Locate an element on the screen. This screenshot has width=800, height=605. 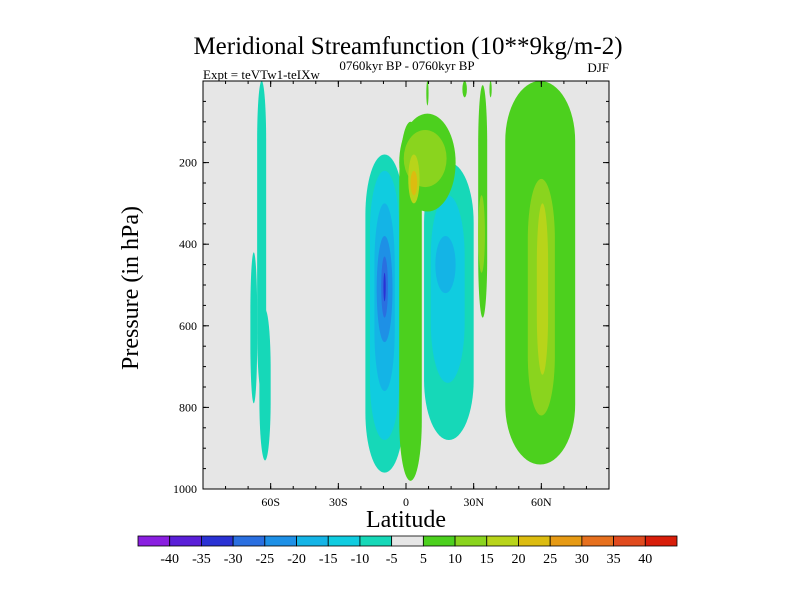
contour-nh-thin-pos-inner is located at coordinates (481, 234).